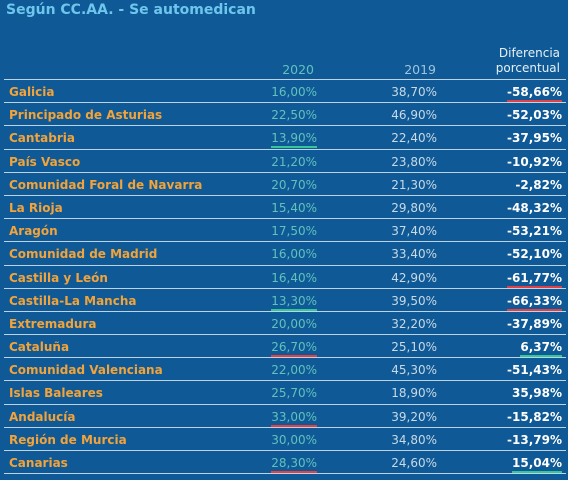 This screenshot has height=480, width=568. I want to click on region-name: Andalucía, so click(42, 416).